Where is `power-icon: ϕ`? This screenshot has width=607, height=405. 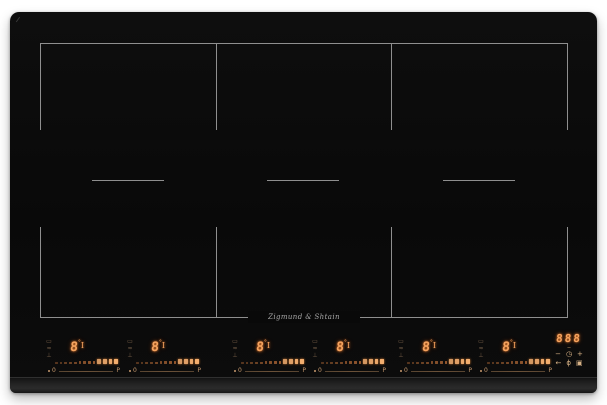 power-icon: ϕ is located at coordinates (568, 363).